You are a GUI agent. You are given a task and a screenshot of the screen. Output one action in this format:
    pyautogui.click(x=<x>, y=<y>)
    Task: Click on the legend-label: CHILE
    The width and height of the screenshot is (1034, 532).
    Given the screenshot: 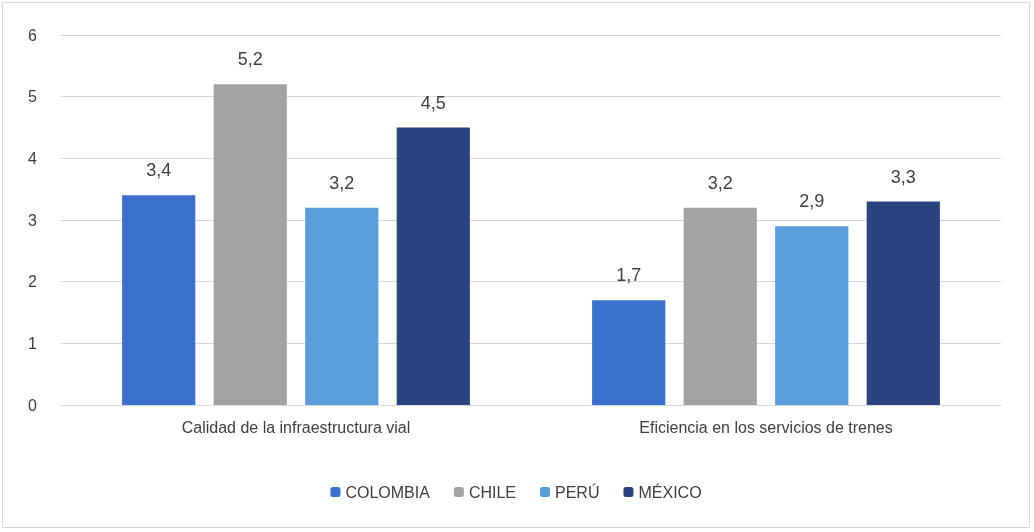 What is the action you would take?
    pyautogui.click(x=492, y=492)
    